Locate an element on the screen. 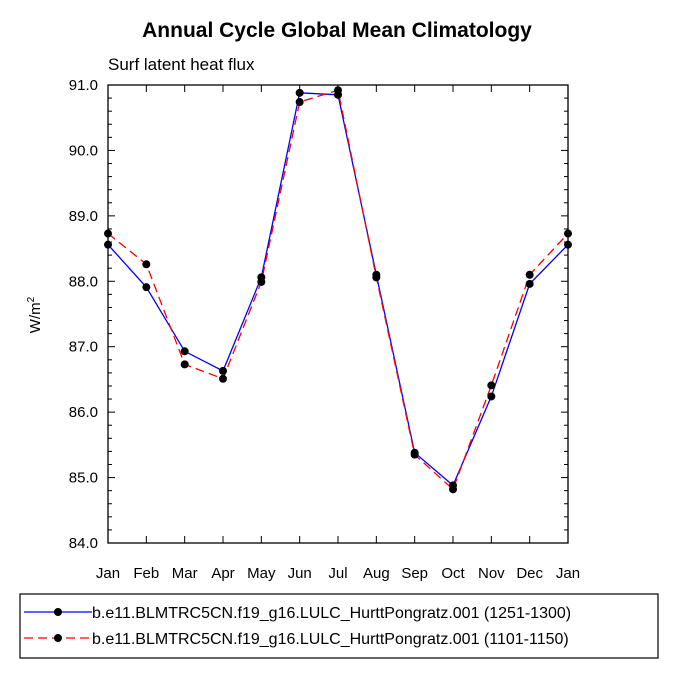 The width and height of the screenshot is (675, 676). x-tick-label: Dec is located at coordinates (529, 573).